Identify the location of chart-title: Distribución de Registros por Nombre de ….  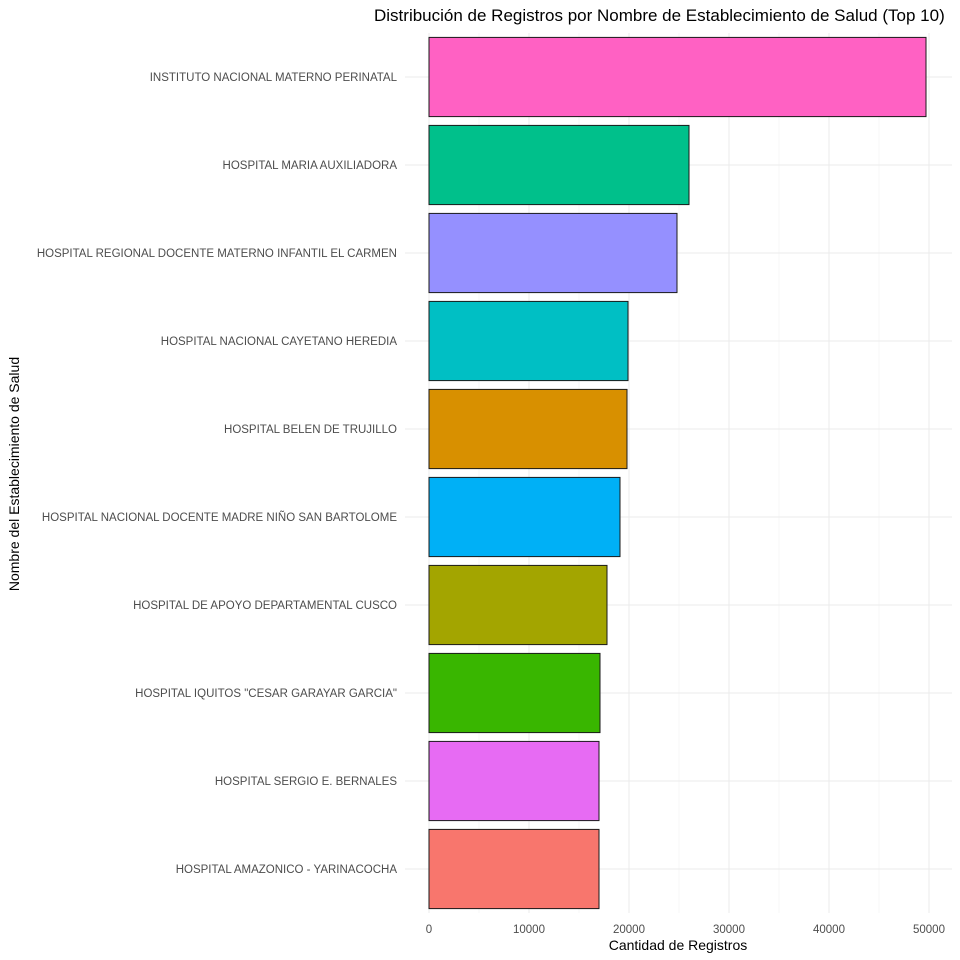
(659, 15).